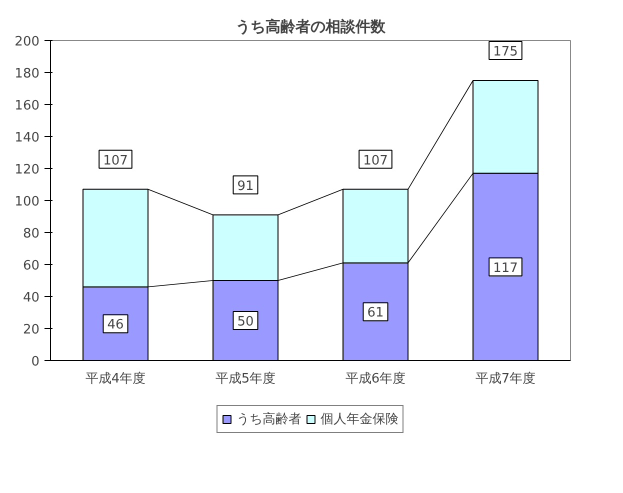 The height and width of the screenshot is (493, 623). Describe the element at coordinates (245, 378) in the screenshot. I see `x-tick-label: 平成5年度` at that location.